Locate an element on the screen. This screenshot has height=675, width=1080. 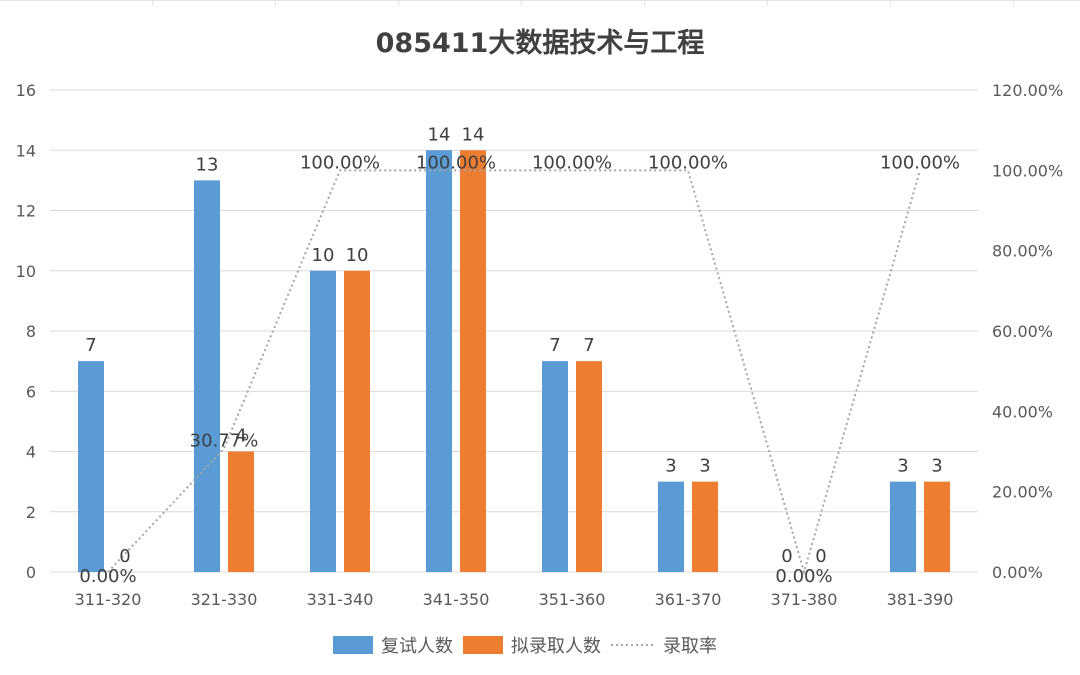
x-tick-label: 341-350 is located at coordinates (456, 599).